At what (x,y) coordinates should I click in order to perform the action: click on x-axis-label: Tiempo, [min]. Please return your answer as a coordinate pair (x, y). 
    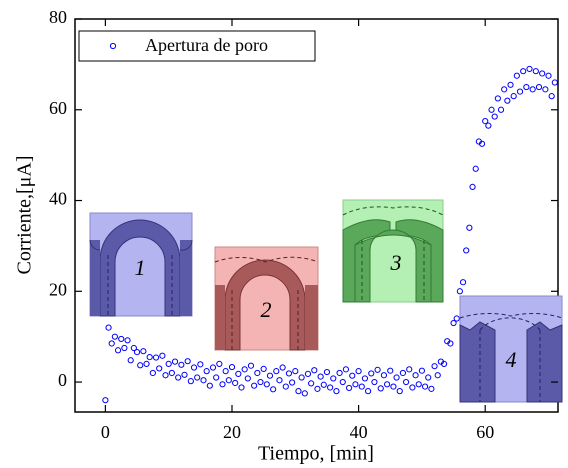
    Looking at the image, I should click on (316, 454).